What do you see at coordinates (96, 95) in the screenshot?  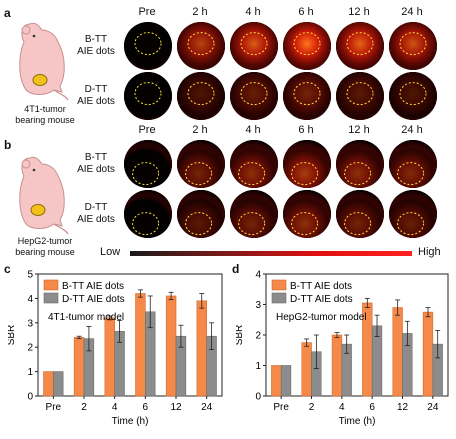 I see `row-label-a-dtt: D-TT AIE dots` at bounding box center [96, 95].